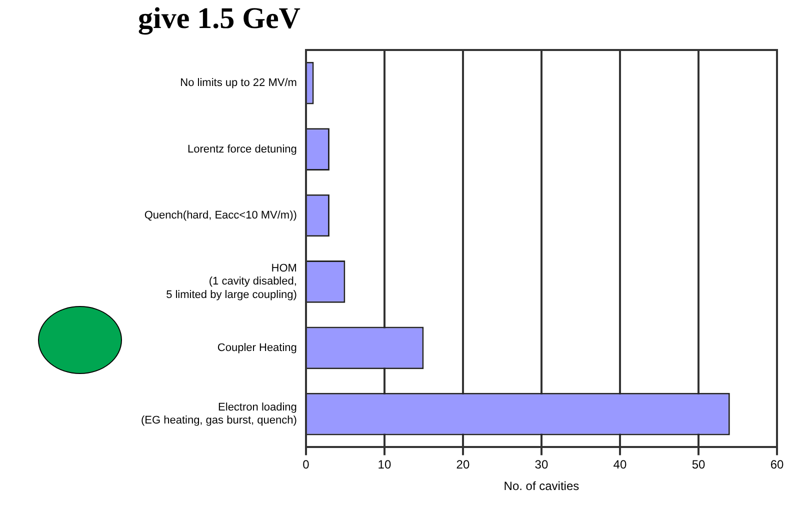 The image size is (791, 508). Describe the element at coordinates (306, 465) in the screenshot. I see `x-tick-label: 0` at that location.